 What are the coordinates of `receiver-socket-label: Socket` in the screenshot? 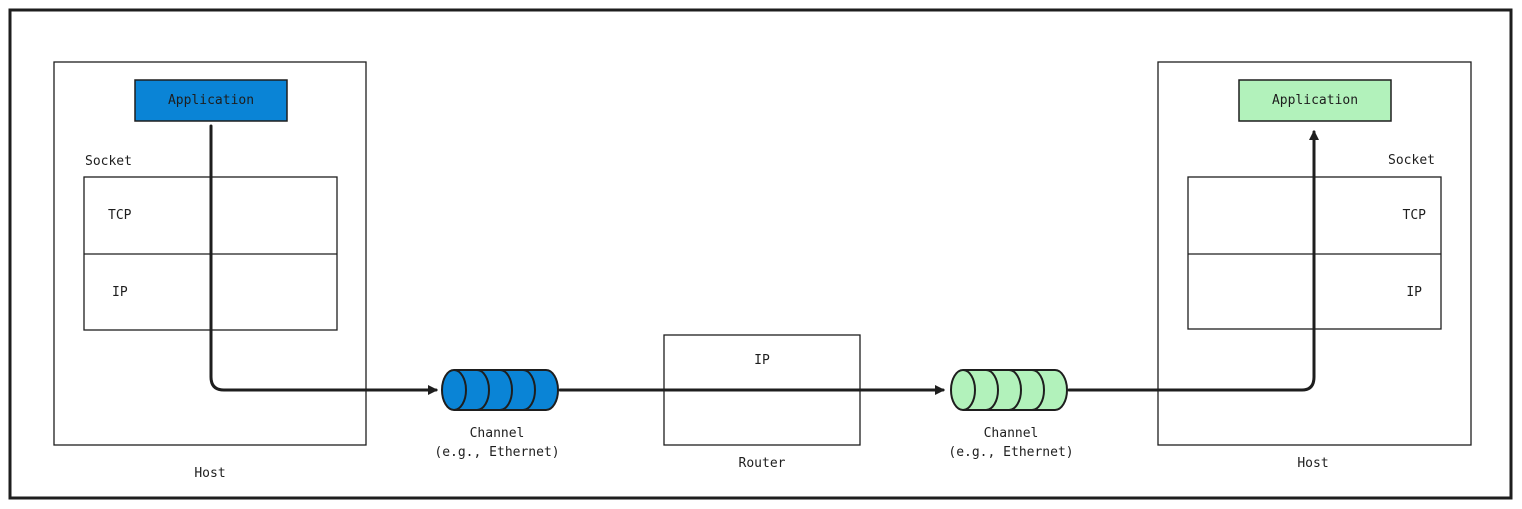 It's located at (1411, 160).